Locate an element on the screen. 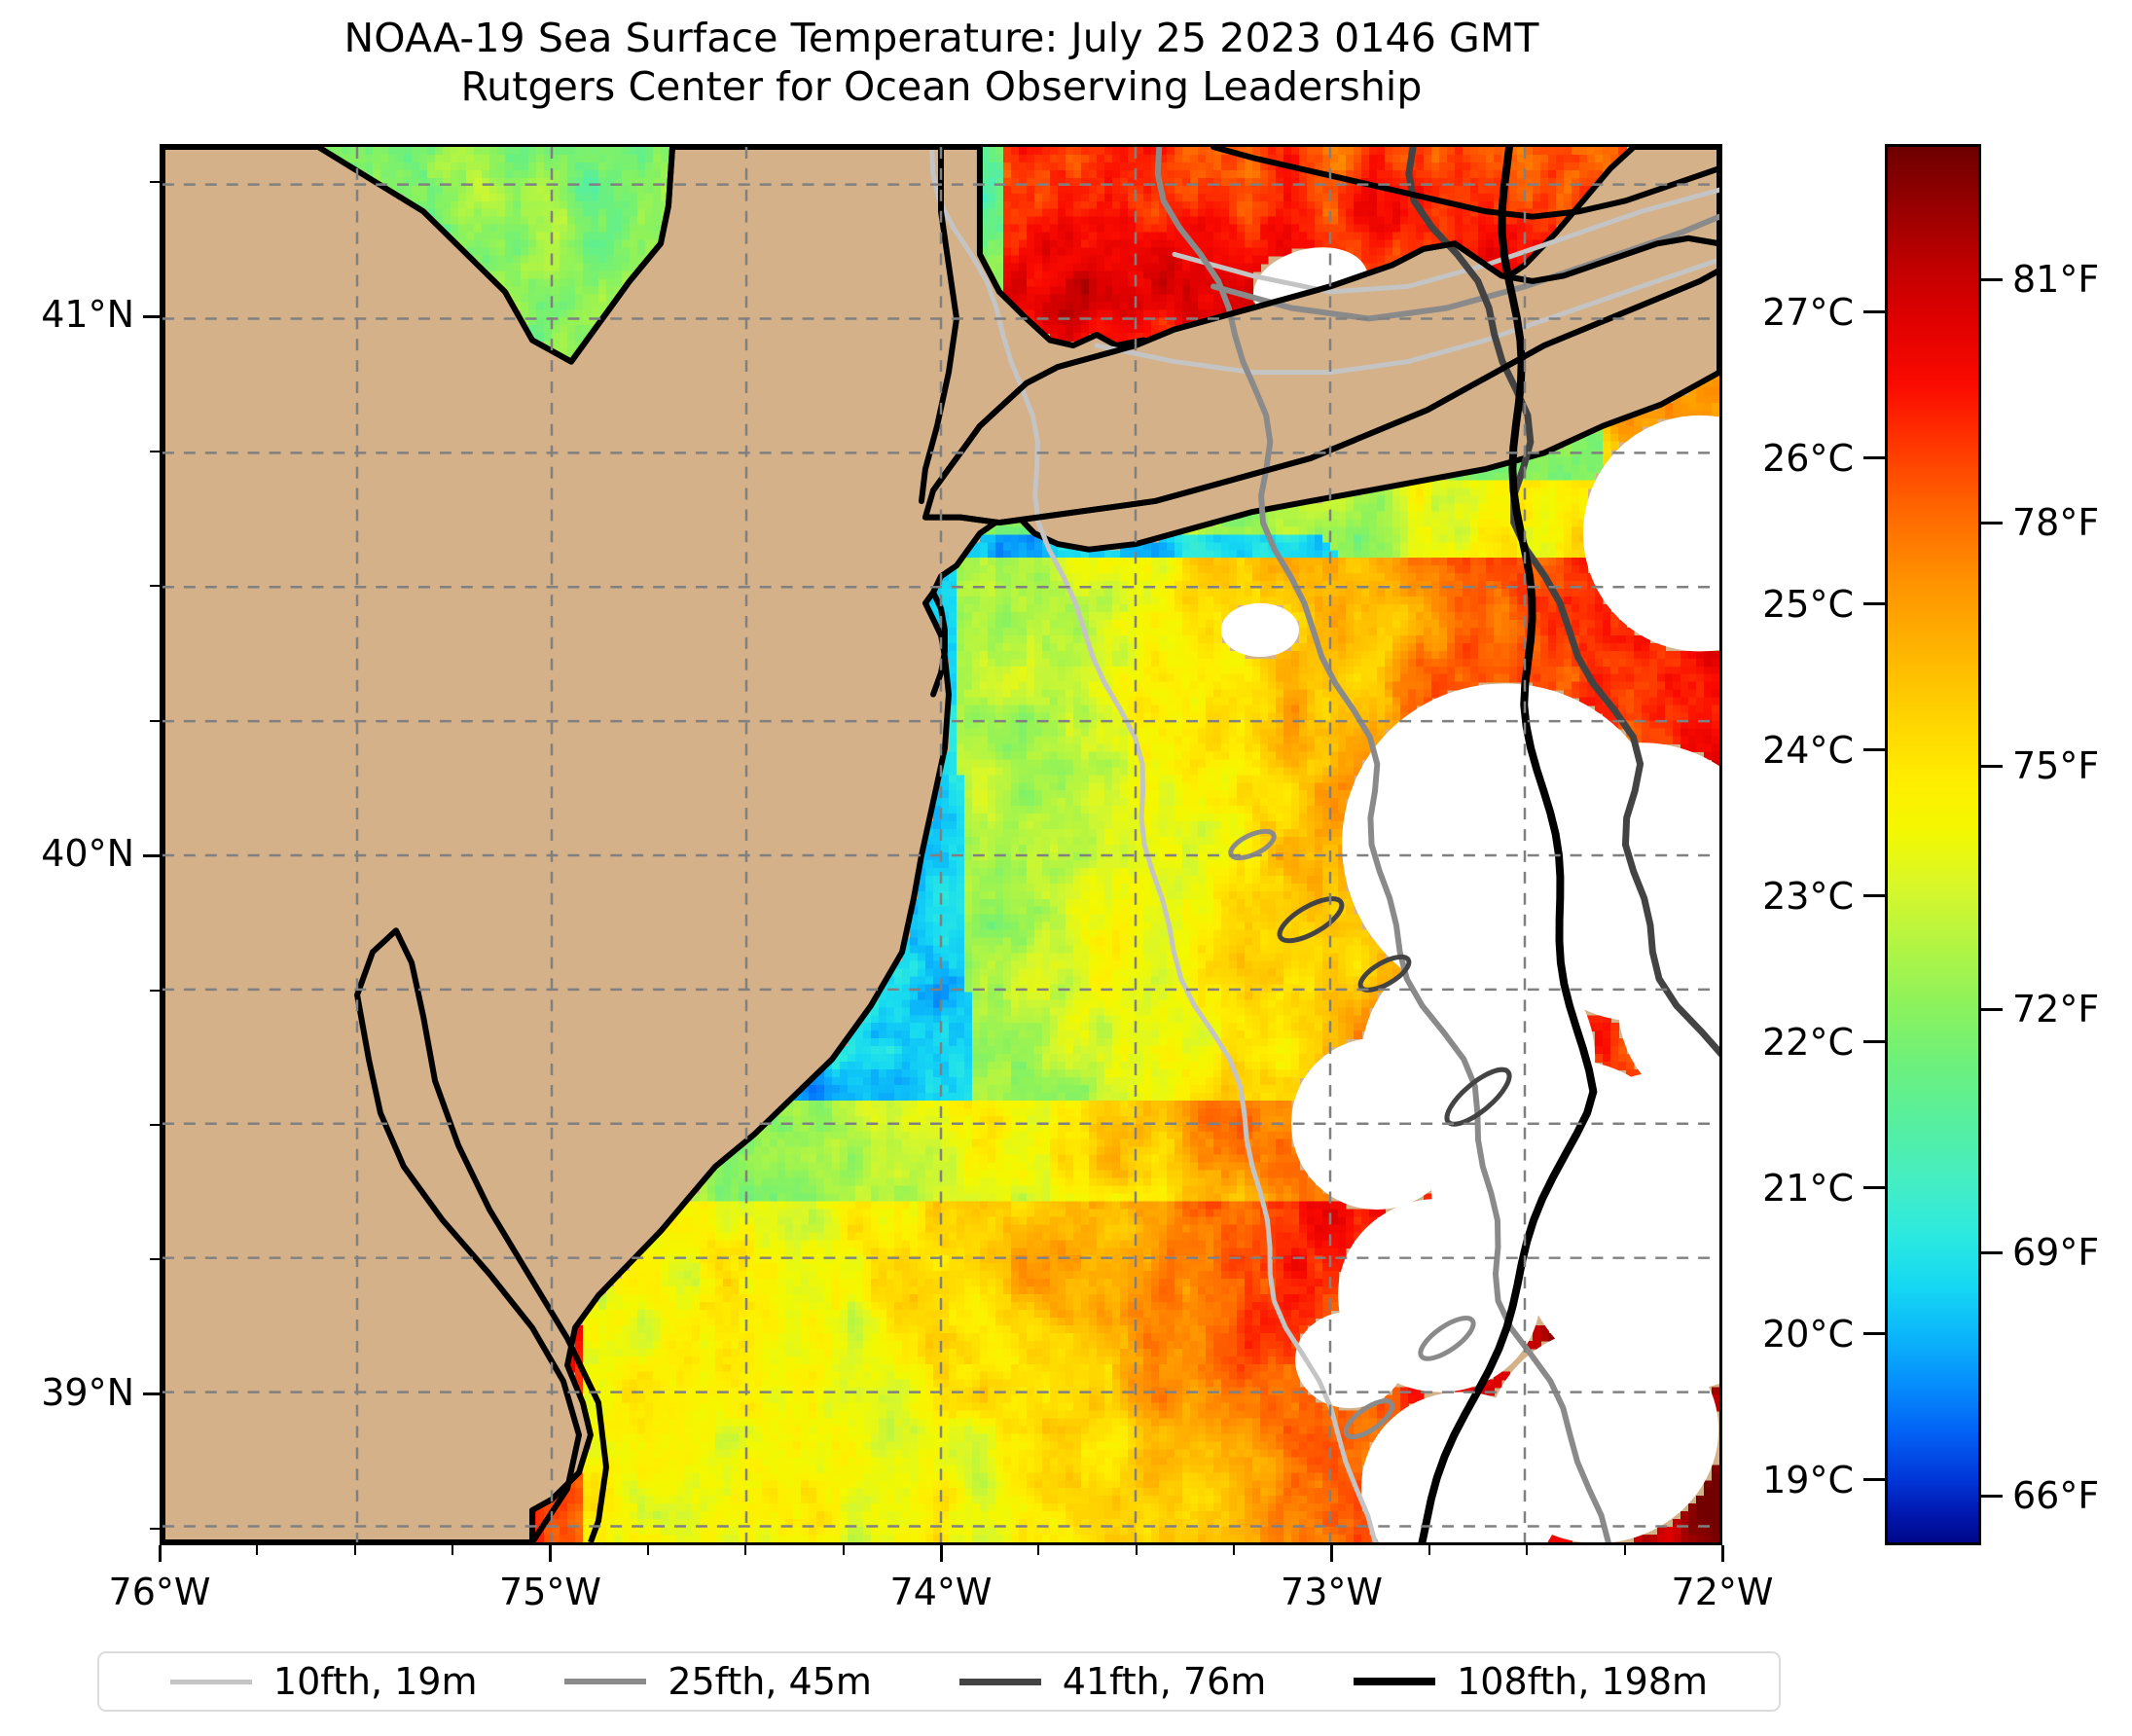  colorbar-celsius-label-0: 27°C is located at coordinates (1808, 312).